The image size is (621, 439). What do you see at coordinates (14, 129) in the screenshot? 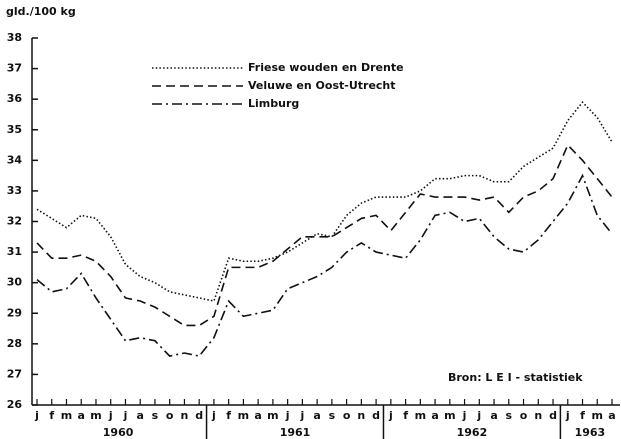
I see `y-tick-label: 35` at bounding box center [14, 129].